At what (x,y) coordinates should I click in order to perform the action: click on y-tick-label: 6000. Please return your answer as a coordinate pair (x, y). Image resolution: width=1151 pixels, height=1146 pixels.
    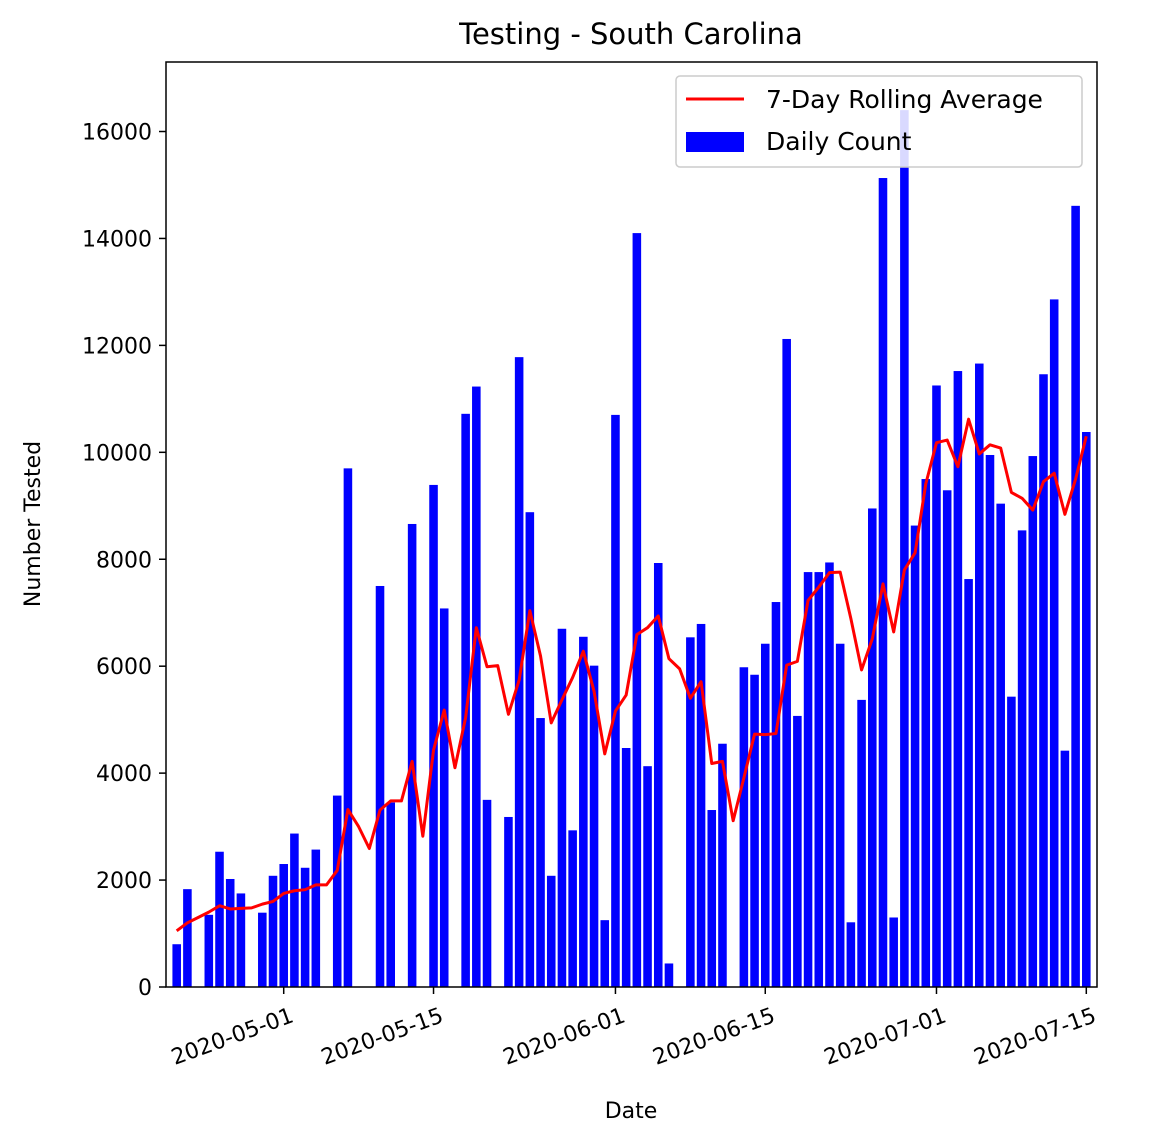
    Looking at the image, I should click on (124, 667).